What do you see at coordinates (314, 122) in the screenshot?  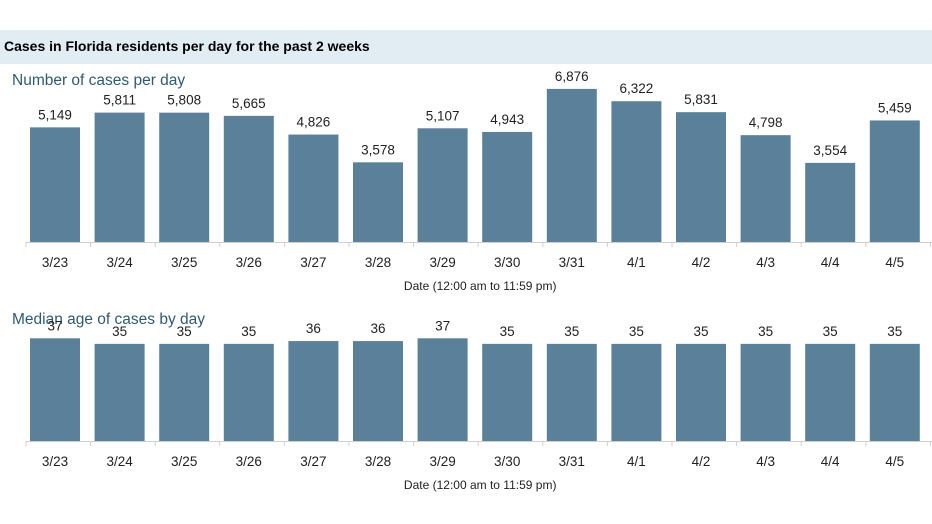 I see `data-label: 4,826` at bounding box center [314, 122].